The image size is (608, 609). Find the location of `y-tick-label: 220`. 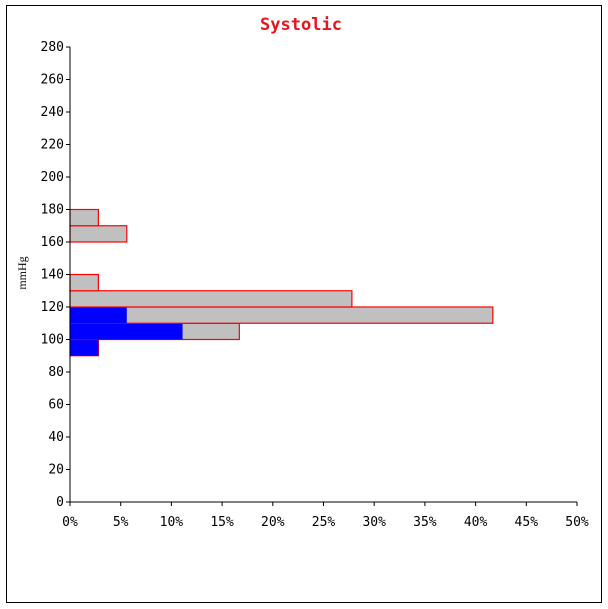

y-tick-label: 220 is located at coordinates (52, 145).